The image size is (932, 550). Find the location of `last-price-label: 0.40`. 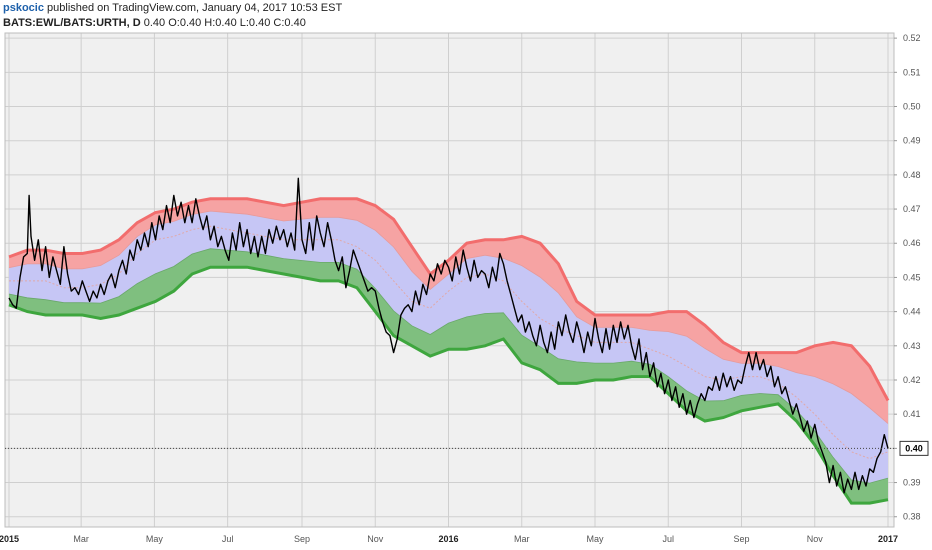

last-price-label: 0.40 is located at coordinates (914, 448).